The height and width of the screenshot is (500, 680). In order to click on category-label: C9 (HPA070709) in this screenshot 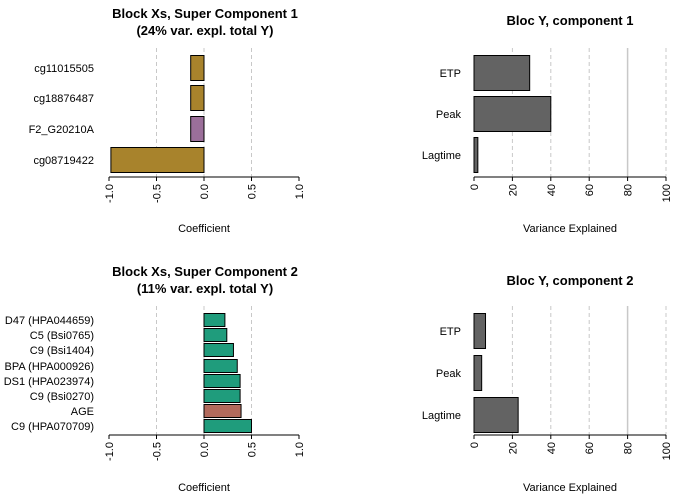, I will do `click(52, 427)`.